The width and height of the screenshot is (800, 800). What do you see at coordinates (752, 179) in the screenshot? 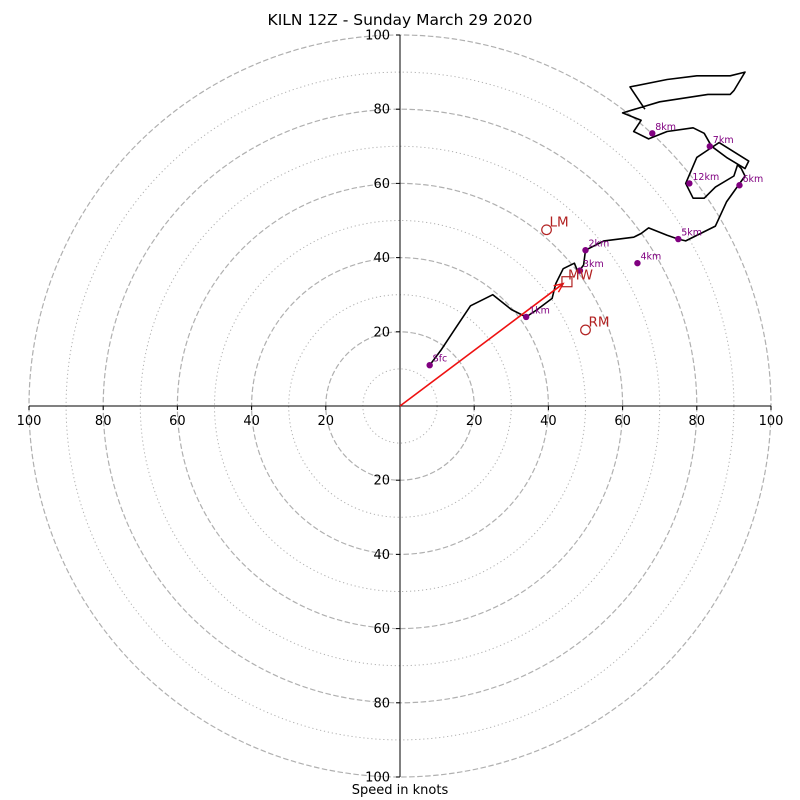
I see `height-label-6km: 6km` at bounding box center [752, 179].